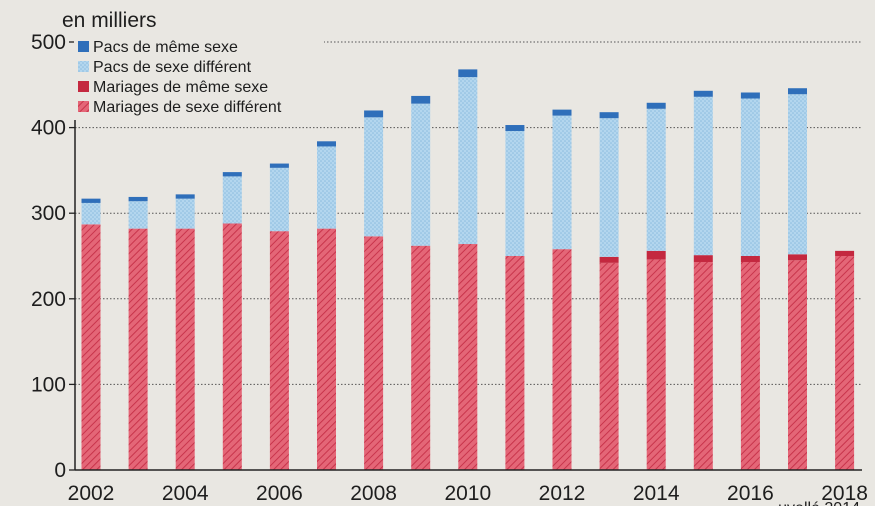  What do you see at coordinates (326, 144) in the screenshot?
I see `bar-pacs-de-meme-sexe-2007` at bounding box center [326, 144].